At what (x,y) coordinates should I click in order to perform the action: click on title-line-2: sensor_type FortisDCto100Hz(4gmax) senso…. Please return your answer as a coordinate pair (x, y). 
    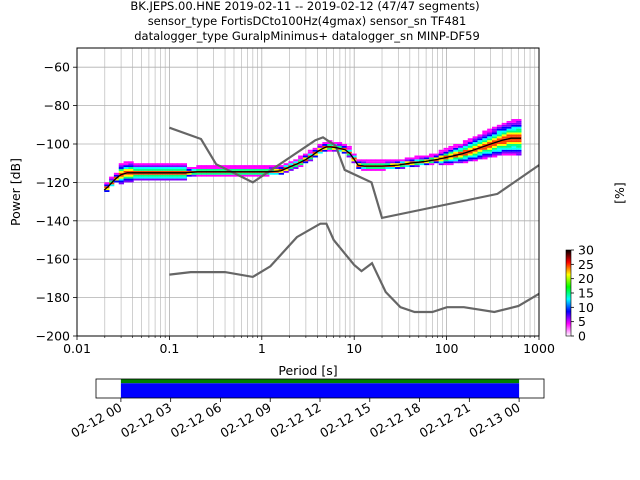
    Looking at the image, I should click on (307, 21).